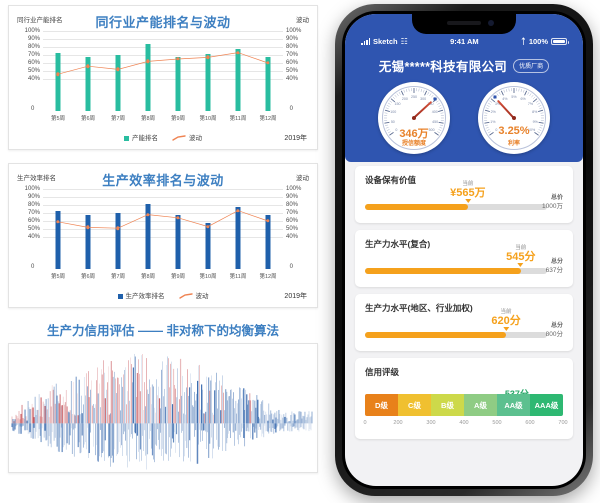 Image resolution: width=600 pixels, height=503 pixels. What do you see at coordinates (554, 266) in the screenshot?
I see `total-block: 总分 637分` at bounding box center [554, 266].